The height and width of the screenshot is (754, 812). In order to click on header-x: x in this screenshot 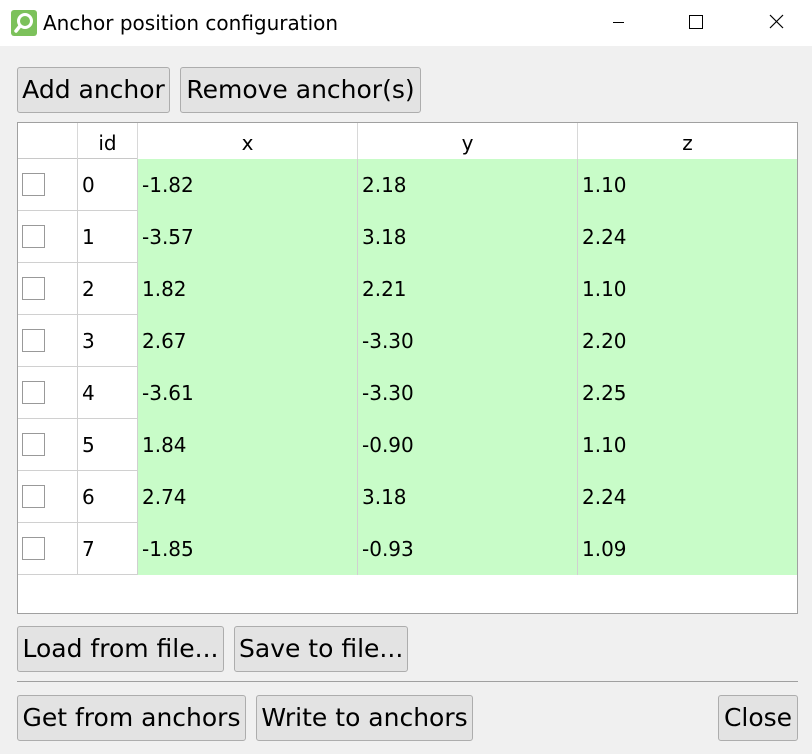, I will do `click(248, 141)`.